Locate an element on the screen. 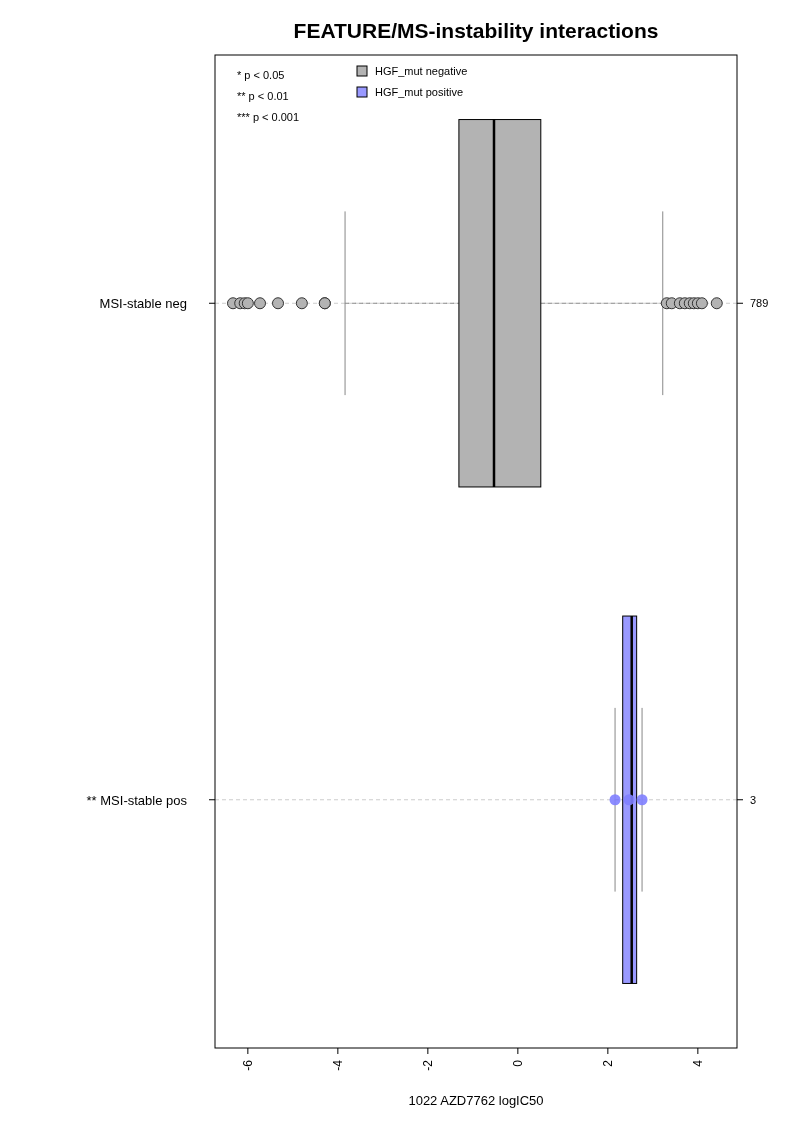 Image resolution: width=793 pixels, height=1122 pixels. annotation: * p < 0.05 is located at coordinates (261, 75).